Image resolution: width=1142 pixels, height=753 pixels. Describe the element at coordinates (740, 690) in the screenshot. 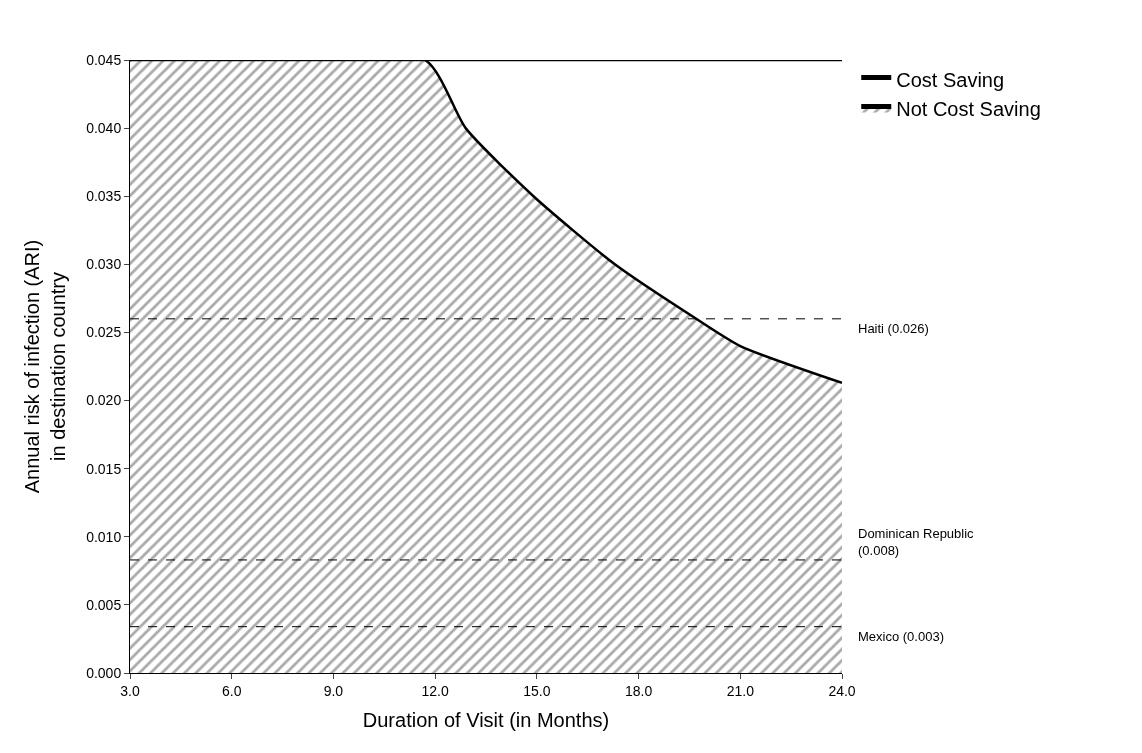

I see `x-tick-label: 21.0` at that location.